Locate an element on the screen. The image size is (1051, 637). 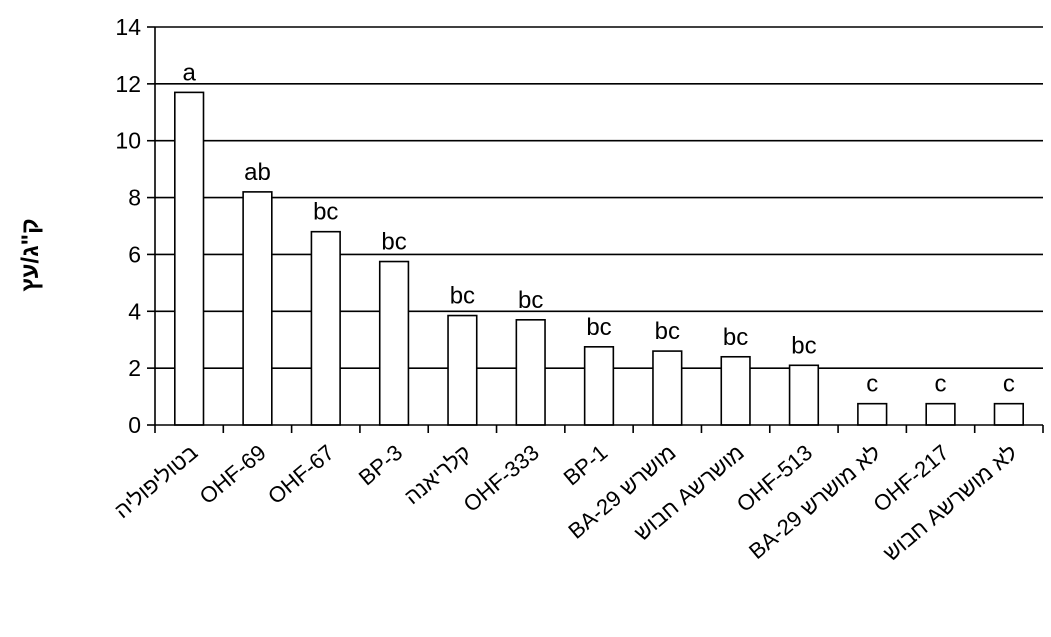
x-tick-label: OHF-69 is located at coordinates (233, 474).